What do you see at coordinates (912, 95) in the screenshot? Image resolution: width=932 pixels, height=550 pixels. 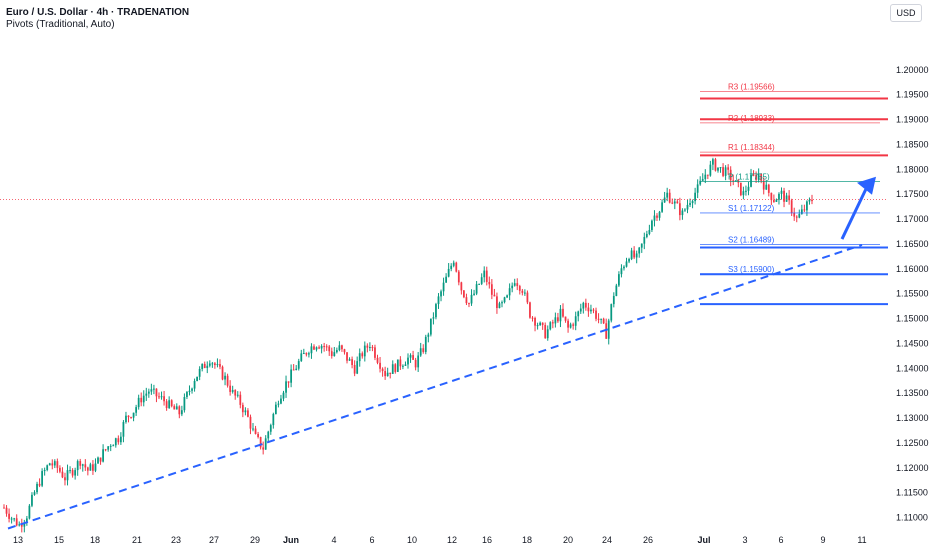 I see `y-tick-label: 1.19500` at bounding box center [912, 95].